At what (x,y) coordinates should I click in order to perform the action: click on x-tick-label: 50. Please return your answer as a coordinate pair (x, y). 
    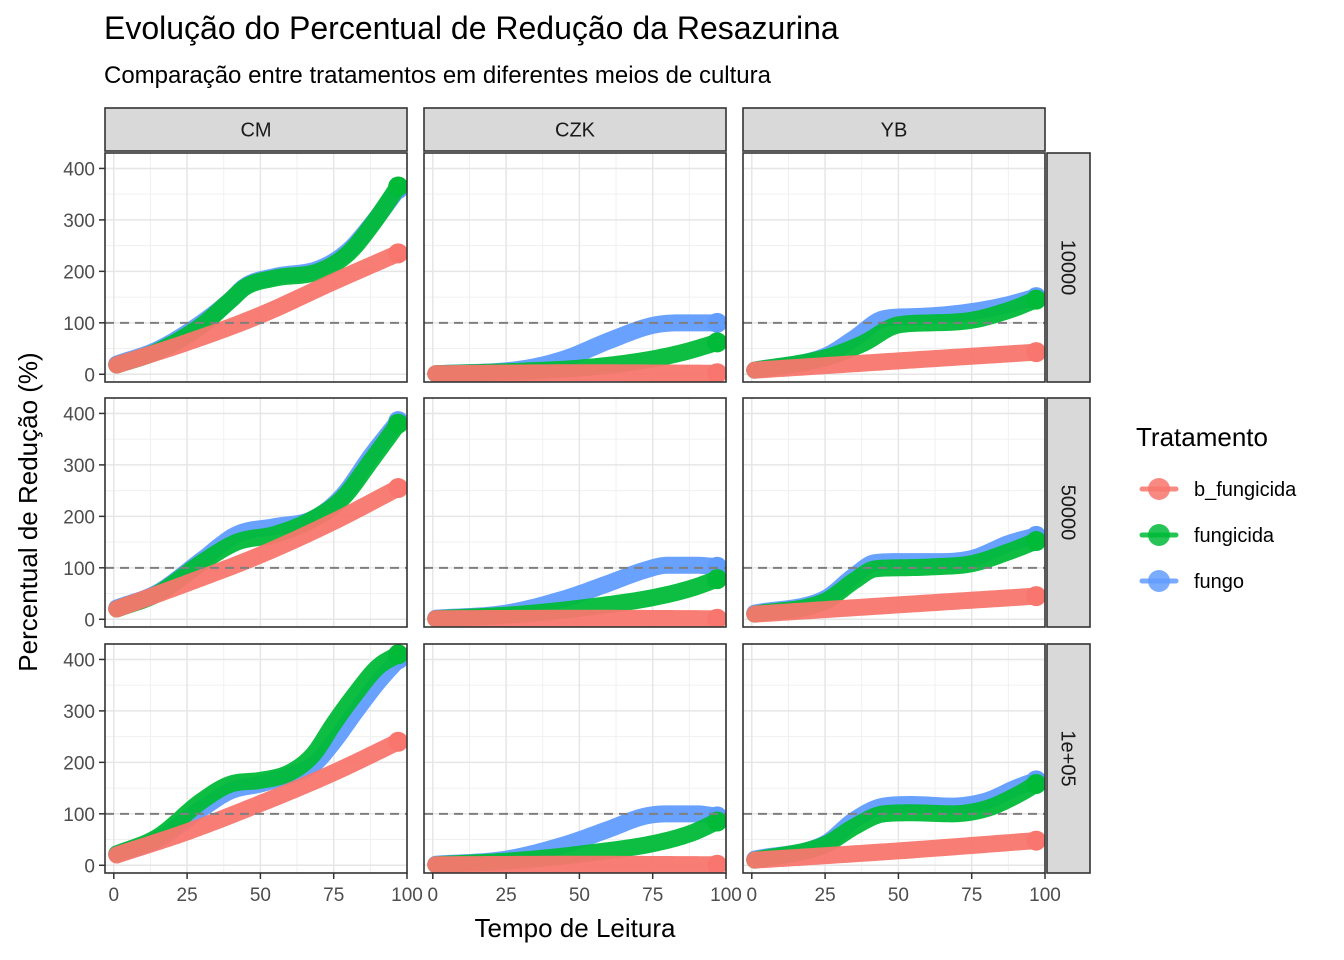
    Looking at the image, I should click on (579, 895).